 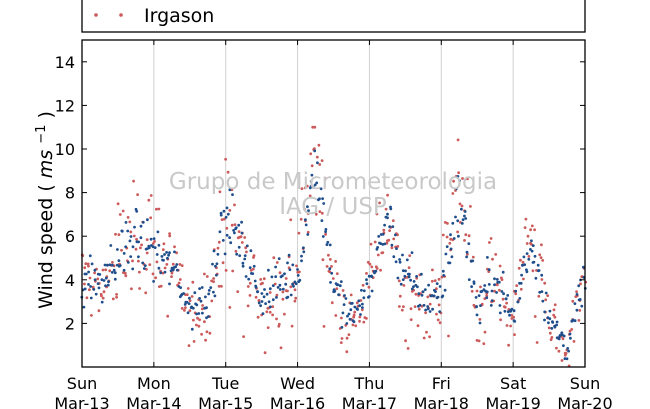 What do you see at coordinates (46, 253) in the screenshot?
I see `y-axis-label-text: Wind speed` at bounding box center [46, 253].